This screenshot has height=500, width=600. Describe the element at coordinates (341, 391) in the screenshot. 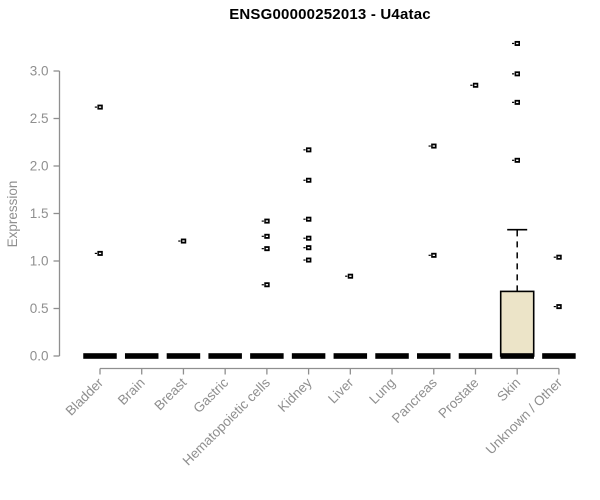

I see `x-tick-label: Liver` at that location.